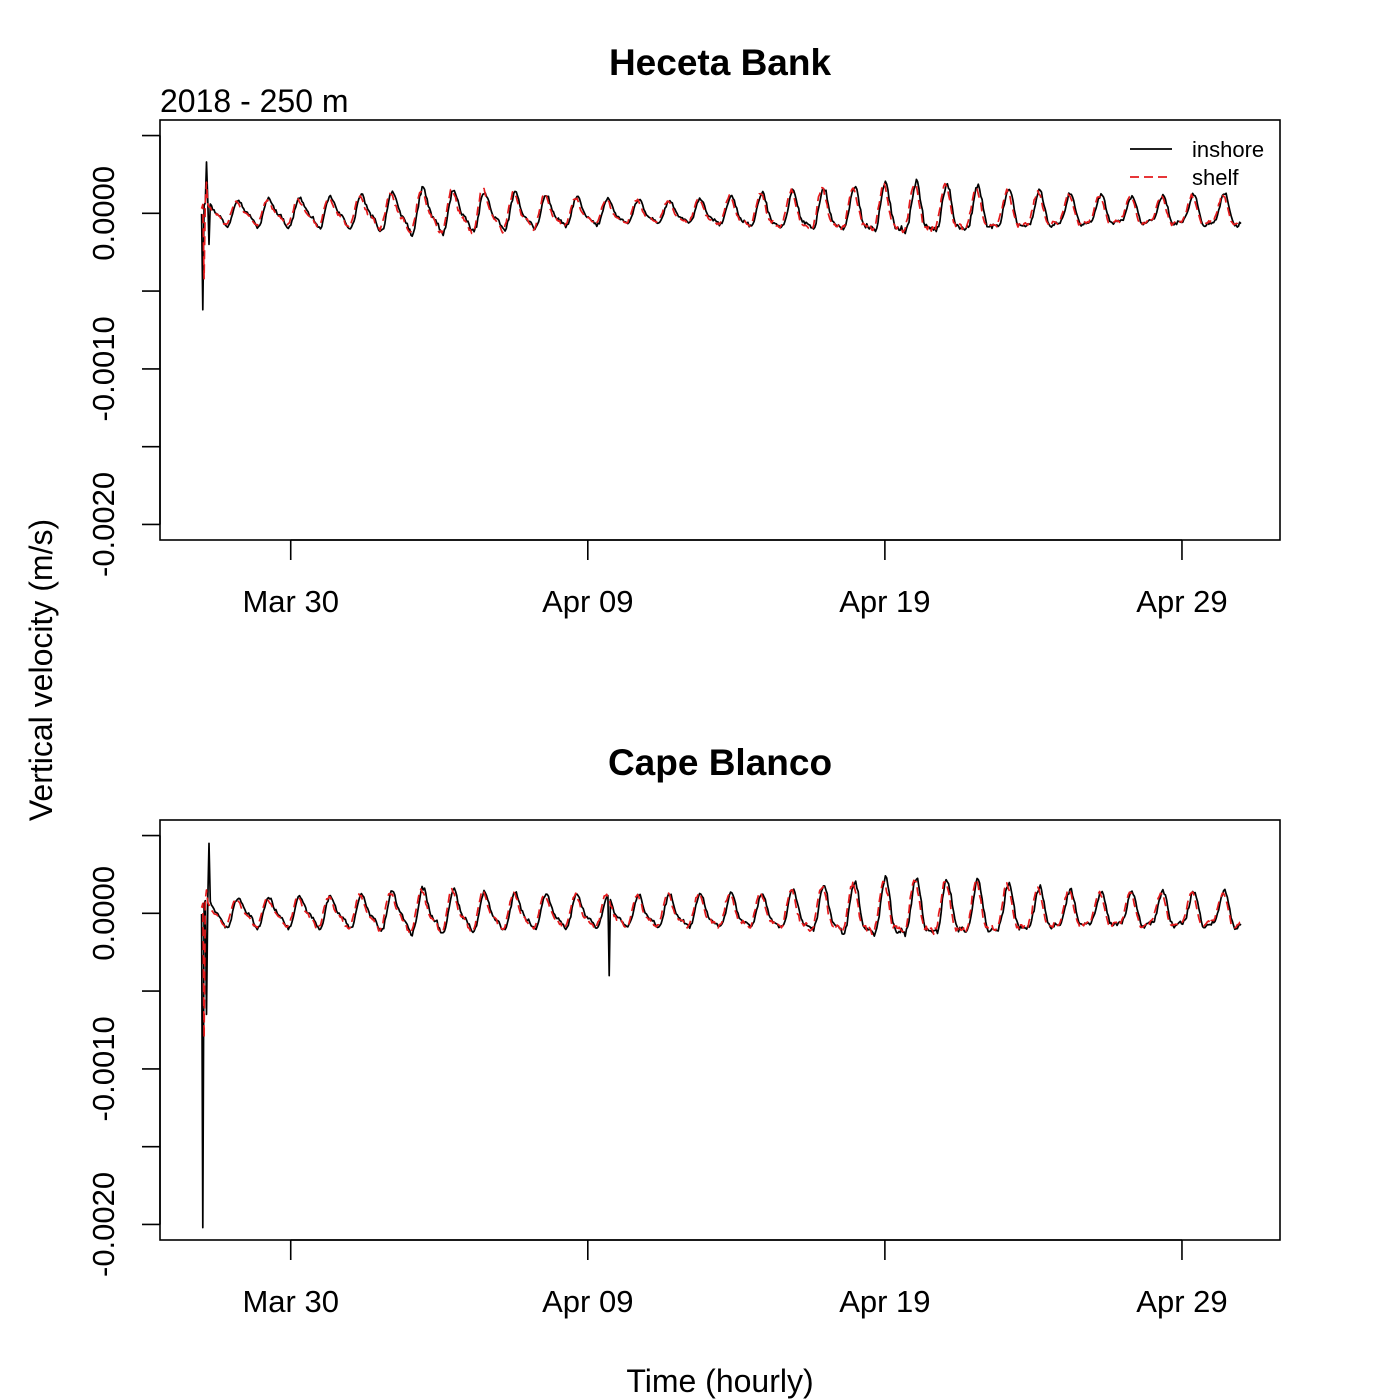 This screenshot has width=1400, height=1400. Describe the element at coordinates (720, 762) in the screenshot. I see `panel-title: Cape Blanco` at that location.